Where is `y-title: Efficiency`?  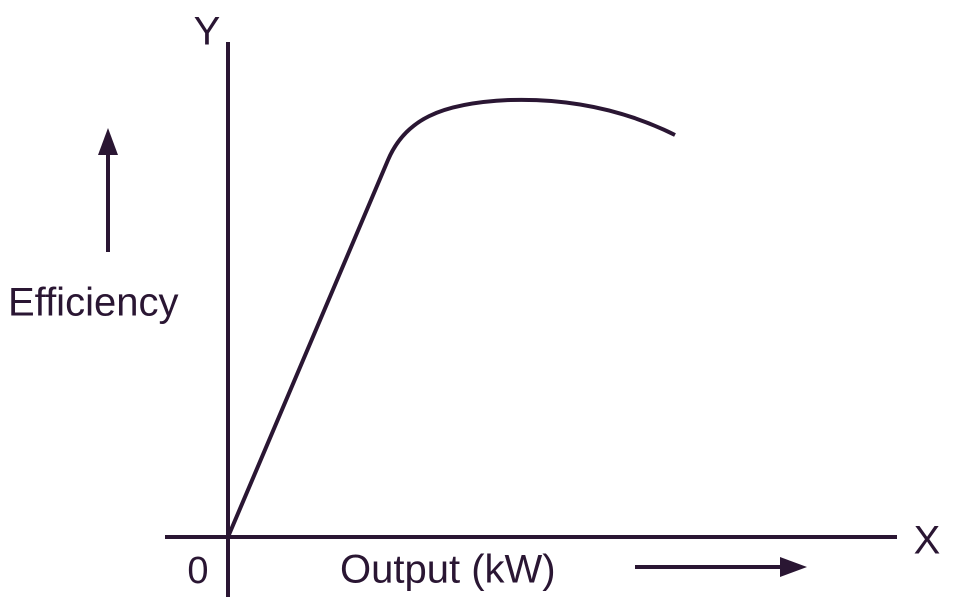 y-title: Efficiency is located at coordinates (93, 303).